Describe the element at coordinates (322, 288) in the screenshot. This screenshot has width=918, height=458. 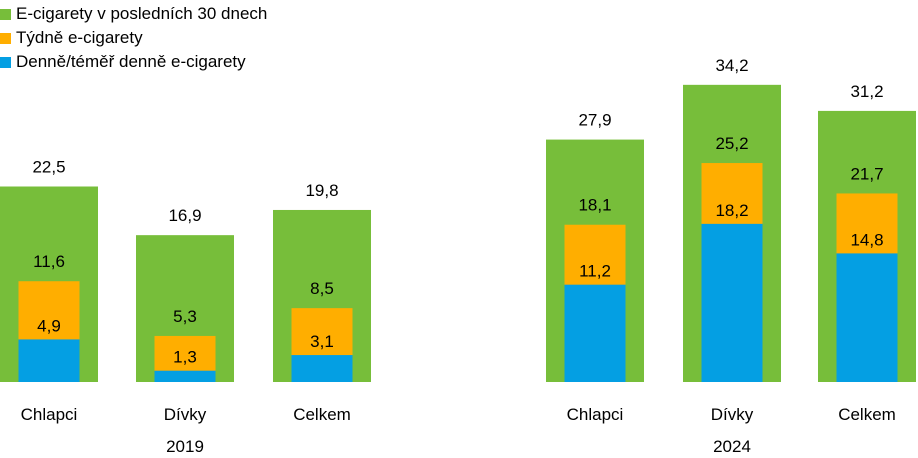
I see `label-weekly-2019-celkem: 8,5` at that location.